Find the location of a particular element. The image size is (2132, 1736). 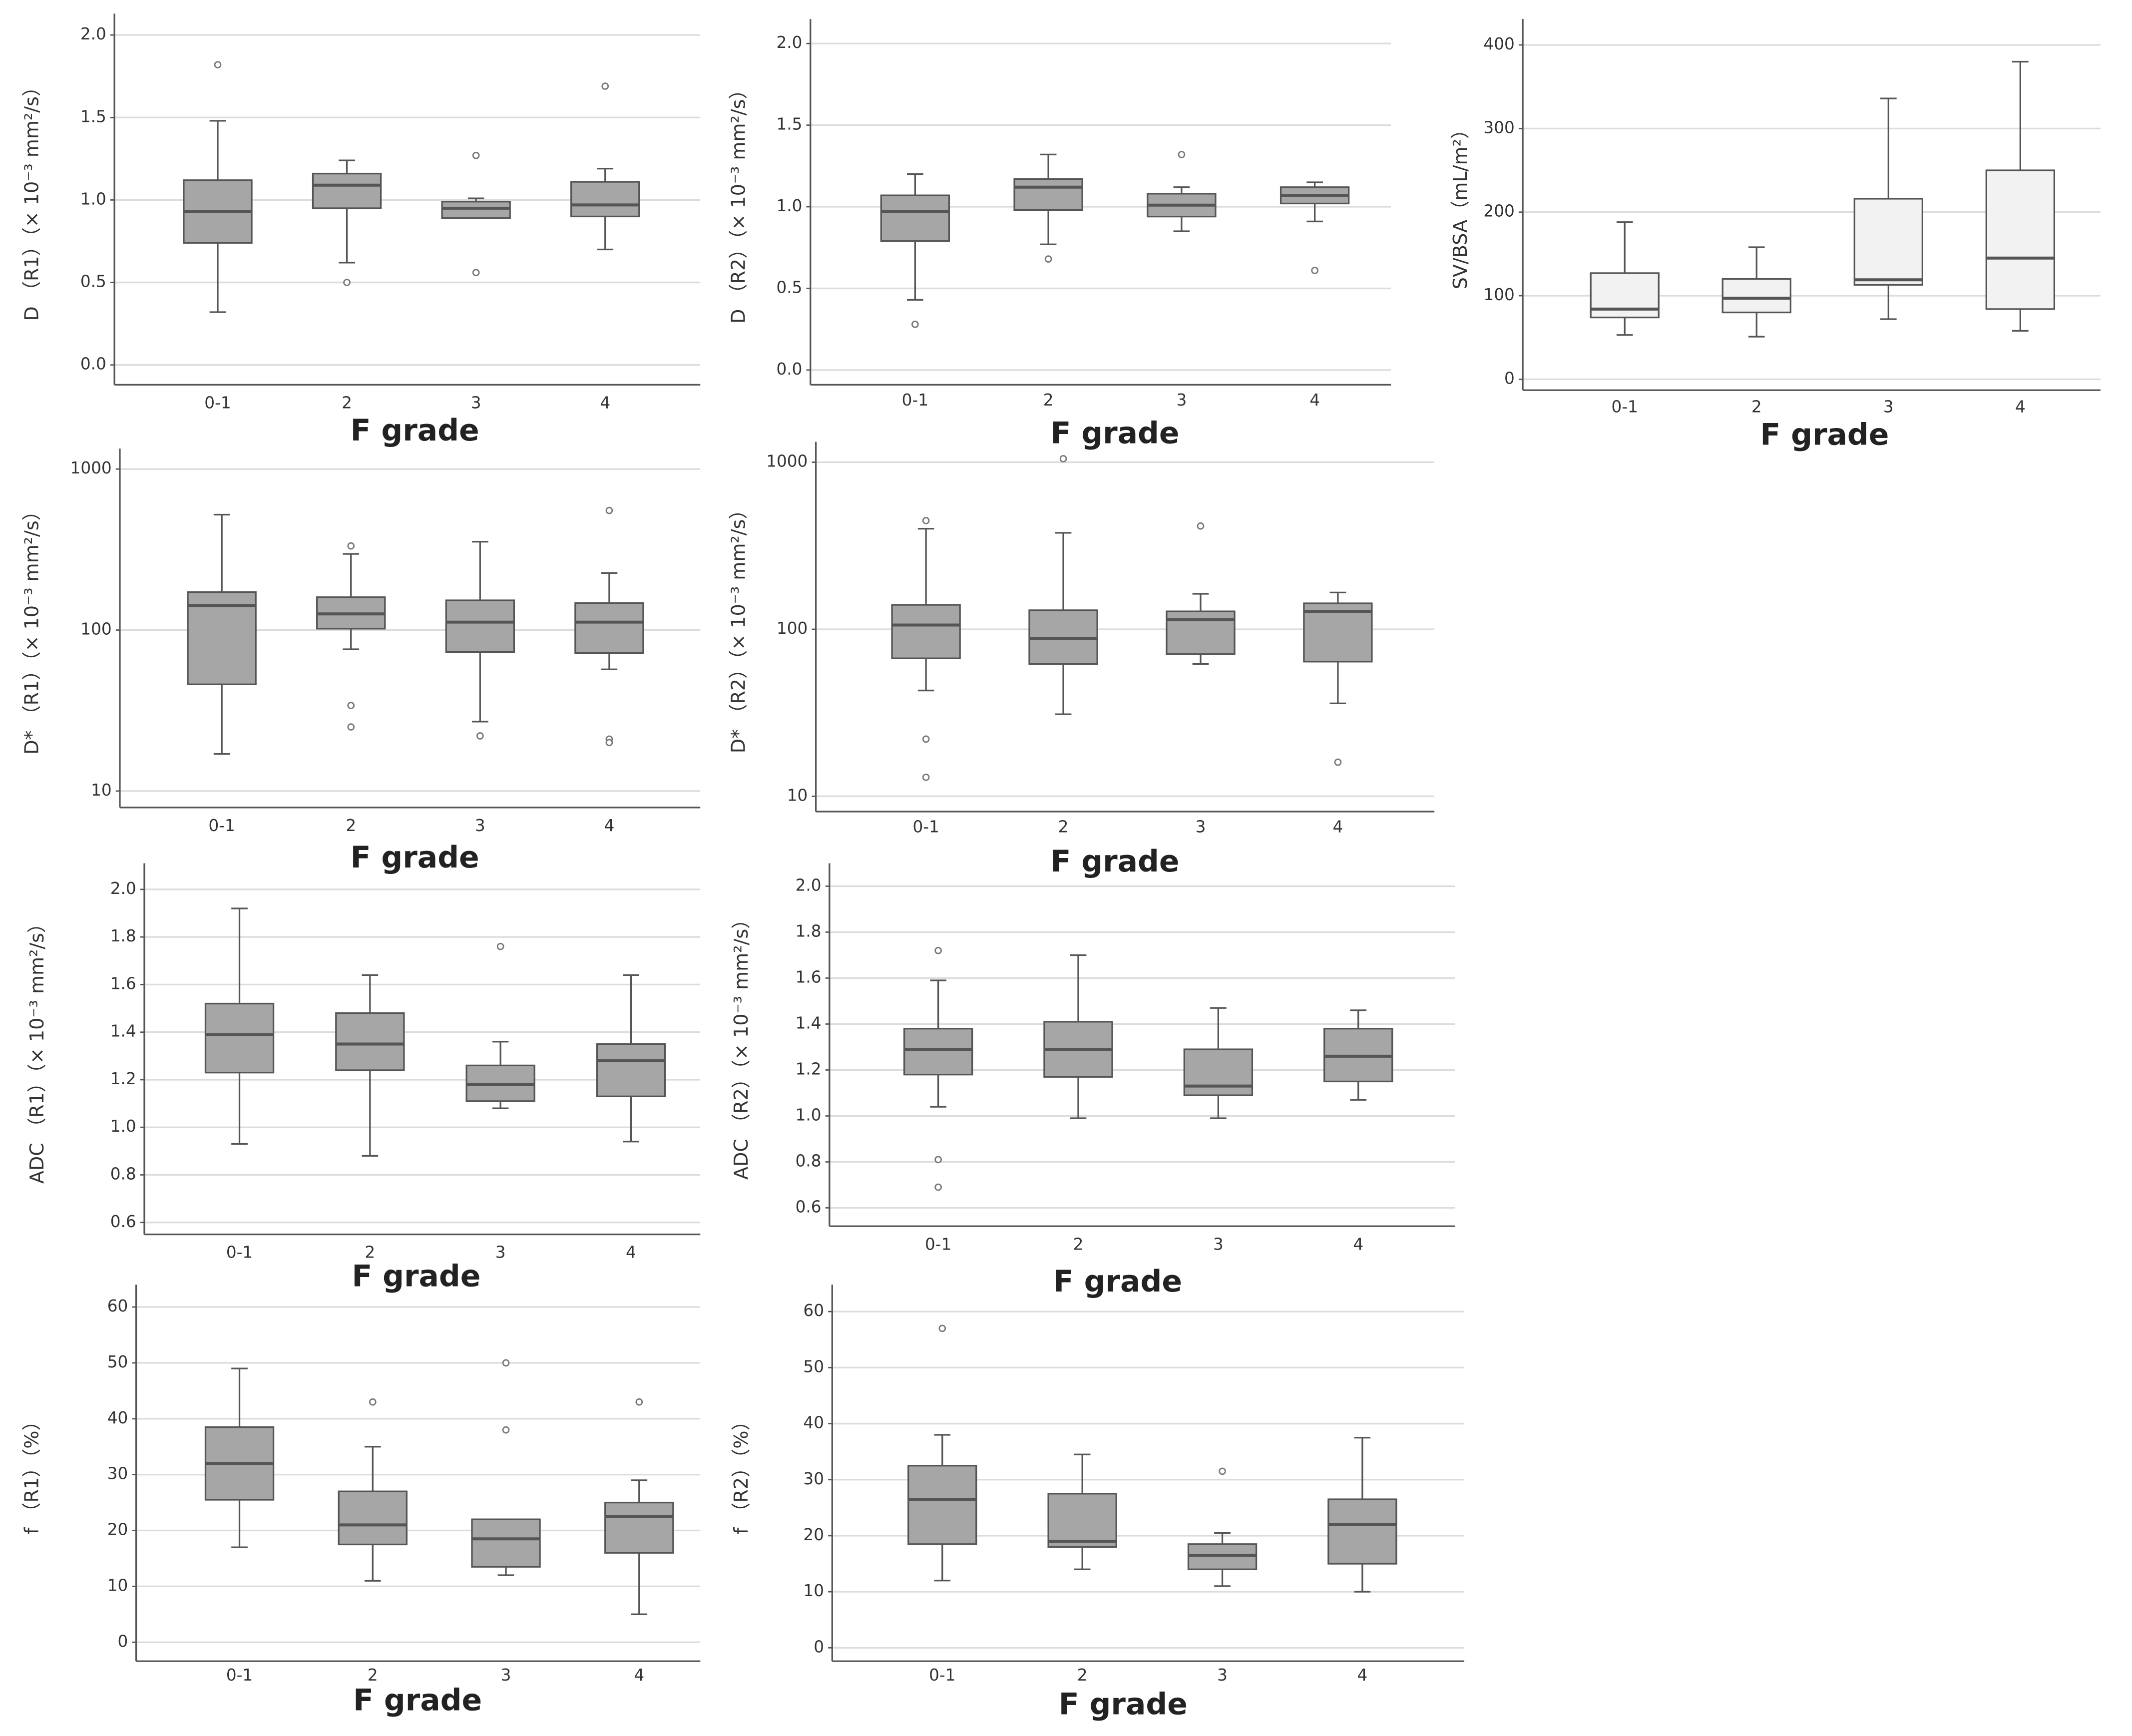

y-tick-label: 200 is located at coordinates (1499, 211).